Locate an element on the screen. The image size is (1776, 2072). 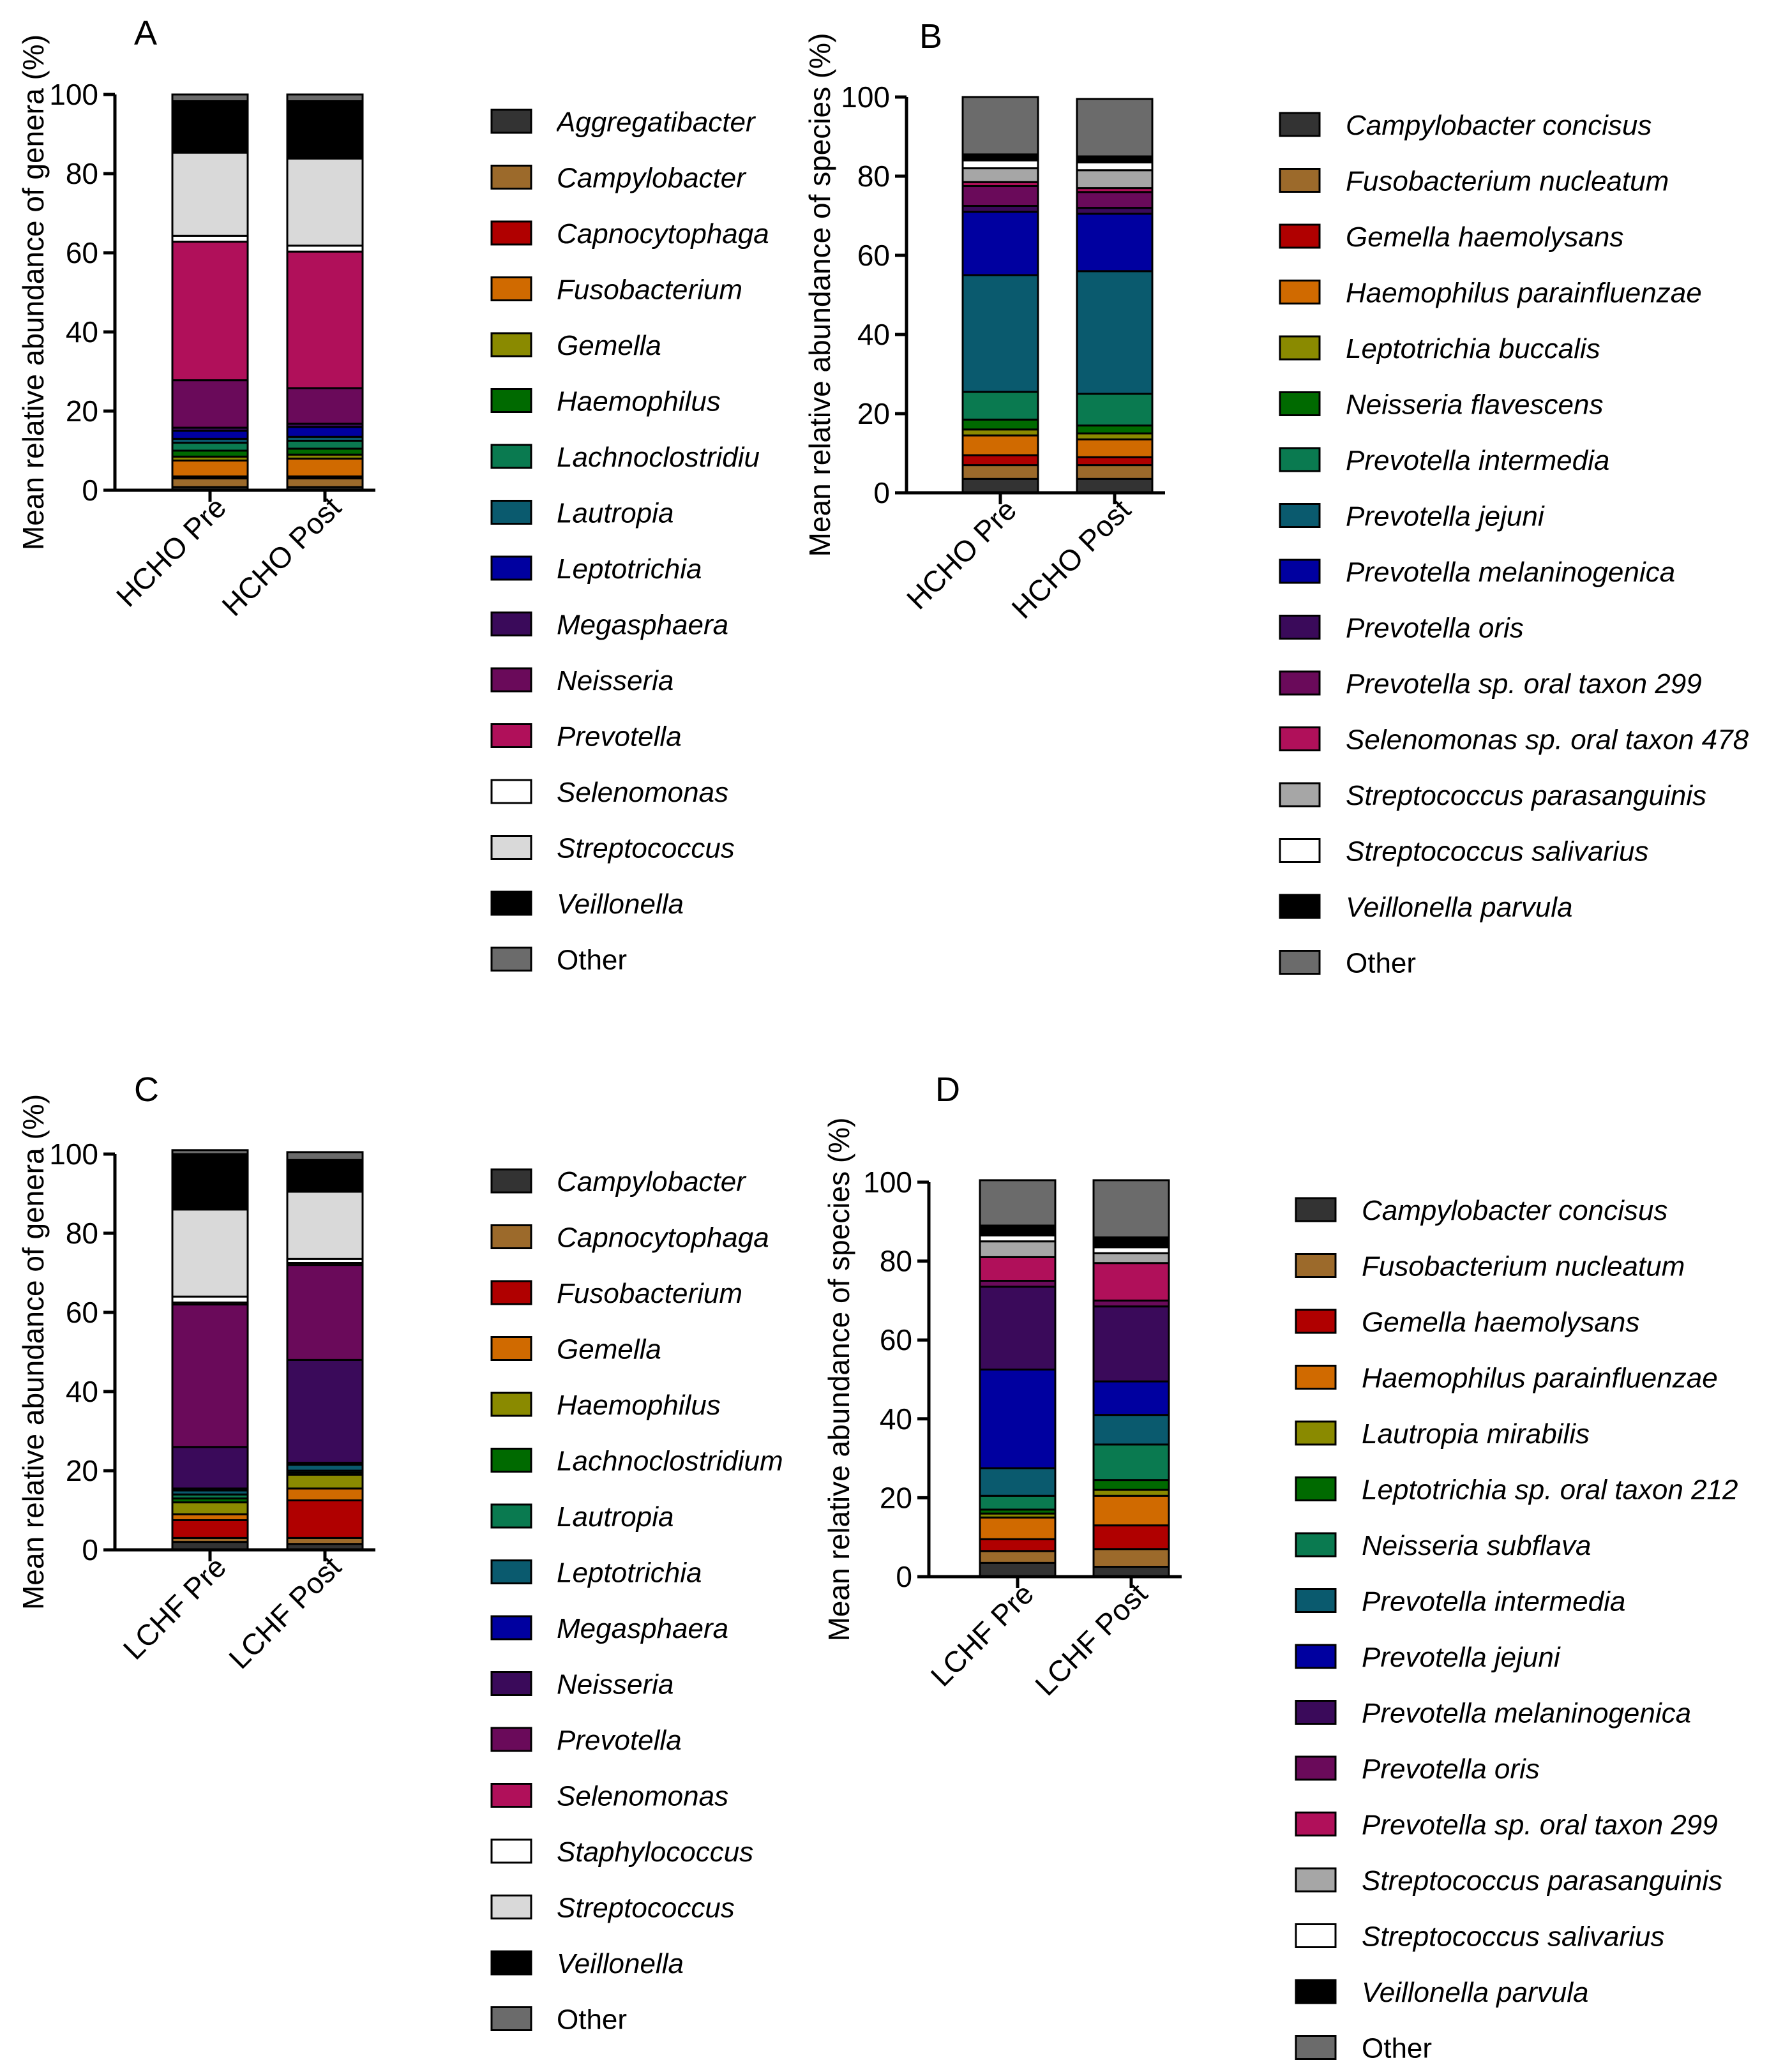
y-axis-title: Mean relative abundance of species (%) is located at coordinates (838, 1380).